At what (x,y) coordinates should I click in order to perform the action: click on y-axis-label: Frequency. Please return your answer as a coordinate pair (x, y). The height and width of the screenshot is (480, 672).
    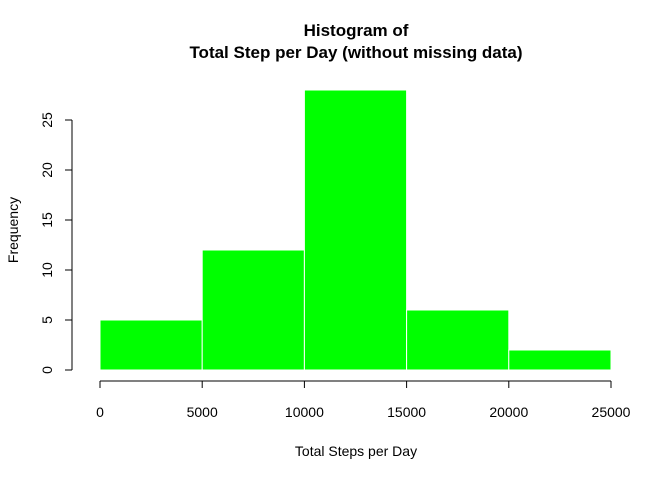
    Looking at the image, I should click on (13, 230).